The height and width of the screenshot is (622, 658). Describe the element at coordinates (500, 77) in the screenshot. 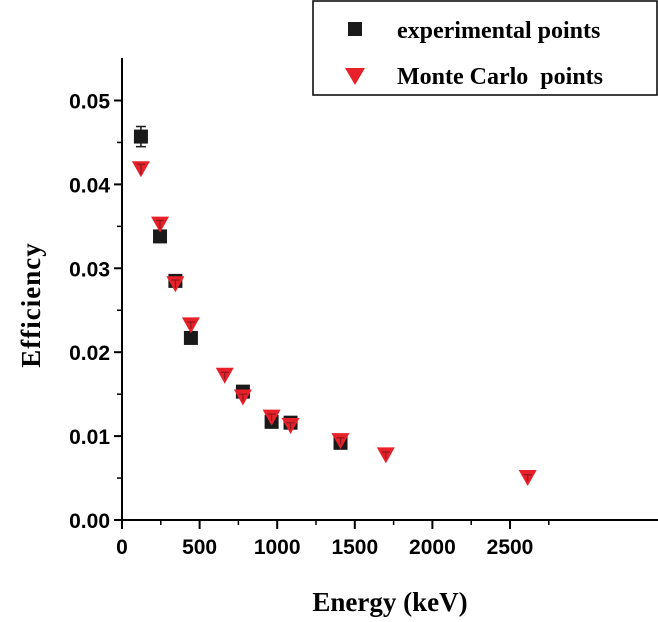

I see `legend-label-monte-carlo: Monte Carlo points` at that location.